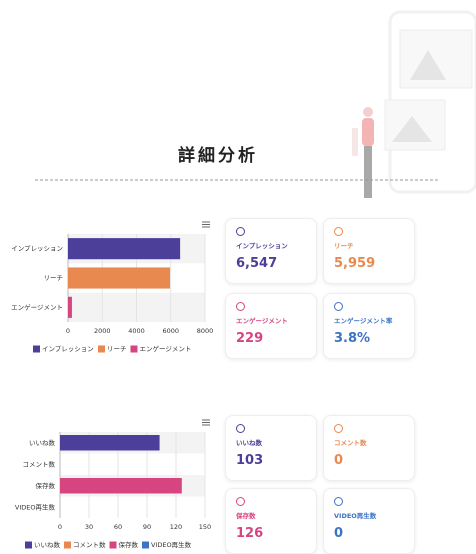 Image resolution: width=476 pixels, height=554 pixels. What do you see at coordinates (368, 132) in the screenshot?
I see `person-body` at bounding box center [368, 132].